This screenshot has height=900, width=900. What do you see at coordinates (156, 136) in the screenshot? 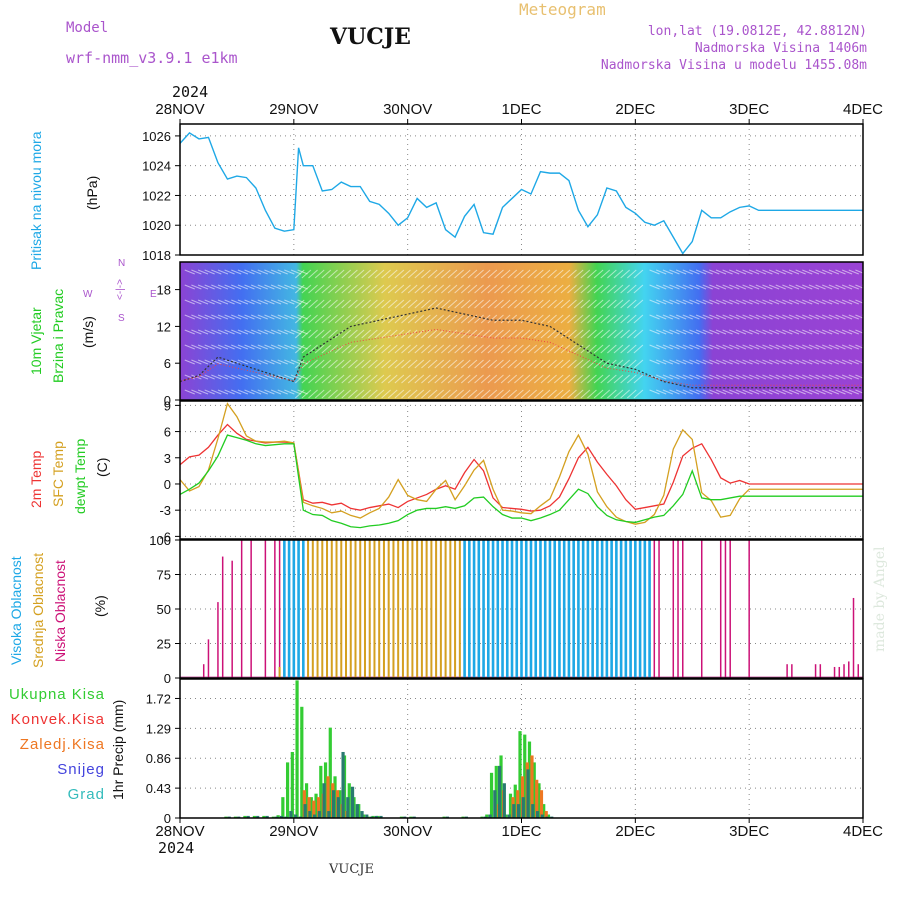
I see `pressure-tick-label: 1026` at bounding box center [156, 136].